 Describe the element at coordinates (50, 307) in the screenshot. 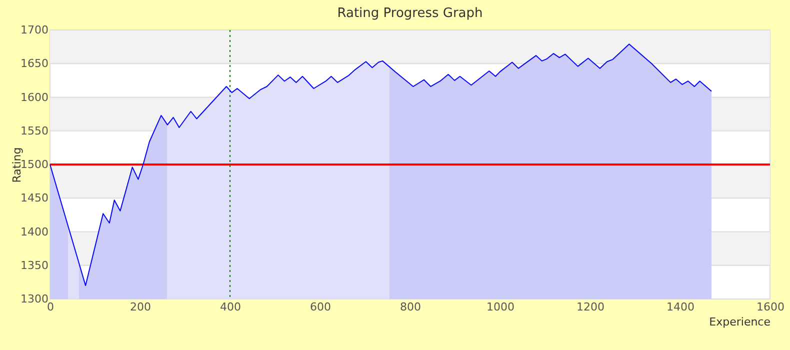

I see `x-tick-label: 0` at that location.